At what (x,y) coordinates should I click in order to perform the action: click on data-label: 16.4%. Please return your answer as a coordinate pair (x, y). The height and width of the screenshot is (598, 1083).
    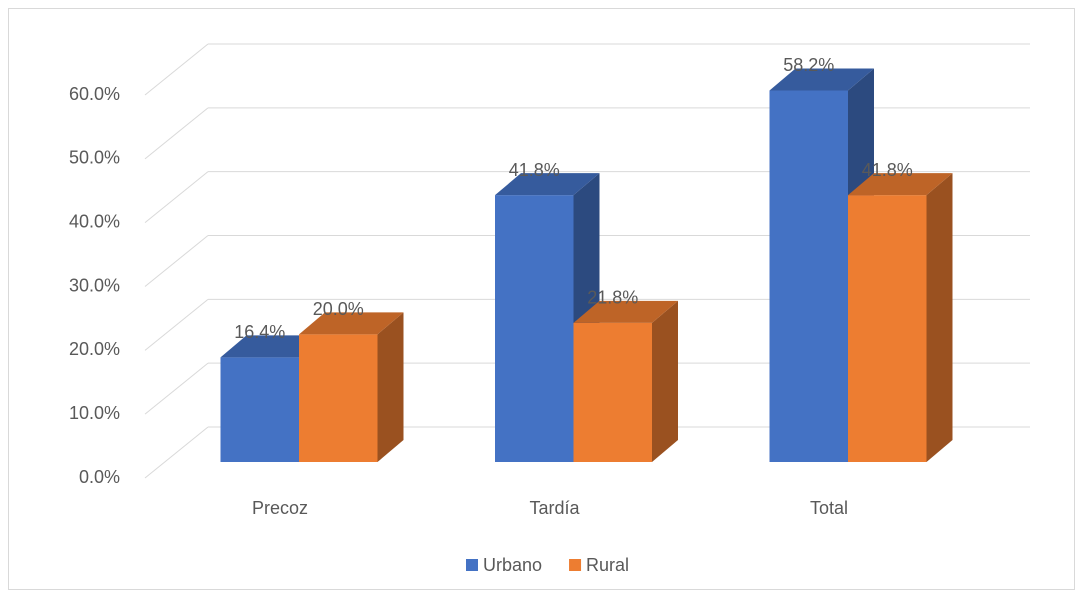
    Looking at the image, I should click on (259, 332).